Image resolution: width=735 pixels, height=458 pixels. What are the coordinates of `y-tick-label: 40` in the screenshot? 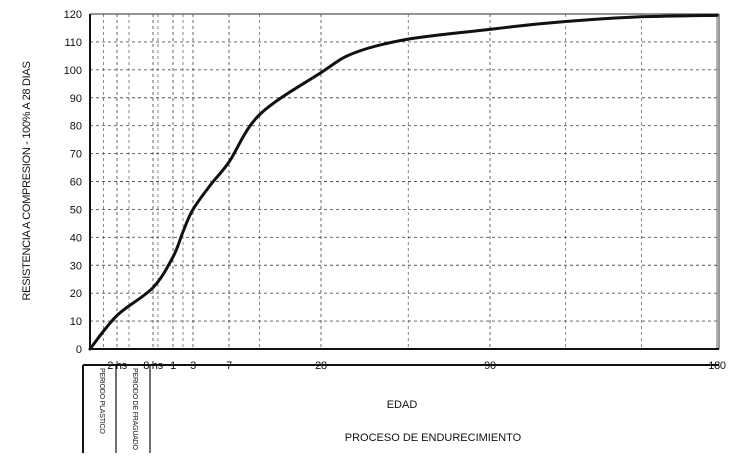 It's located at (76, 238).